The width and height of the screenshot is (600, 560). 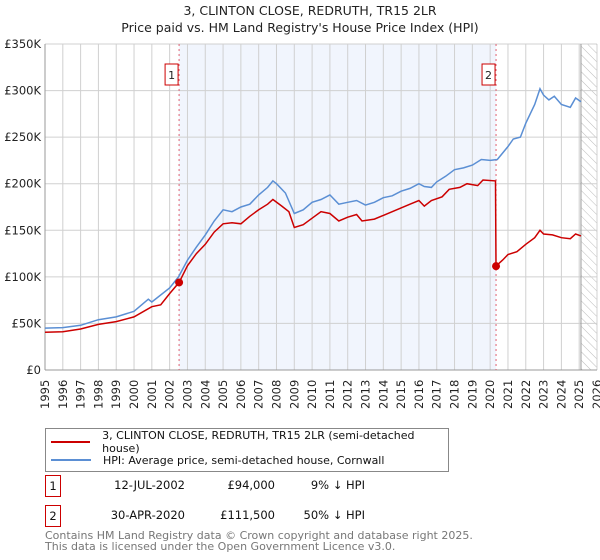 I want to click on sale-row-2: 2 30-APR-2020 £111,500 50% ↓ HPI, so click(x=255, y=516).